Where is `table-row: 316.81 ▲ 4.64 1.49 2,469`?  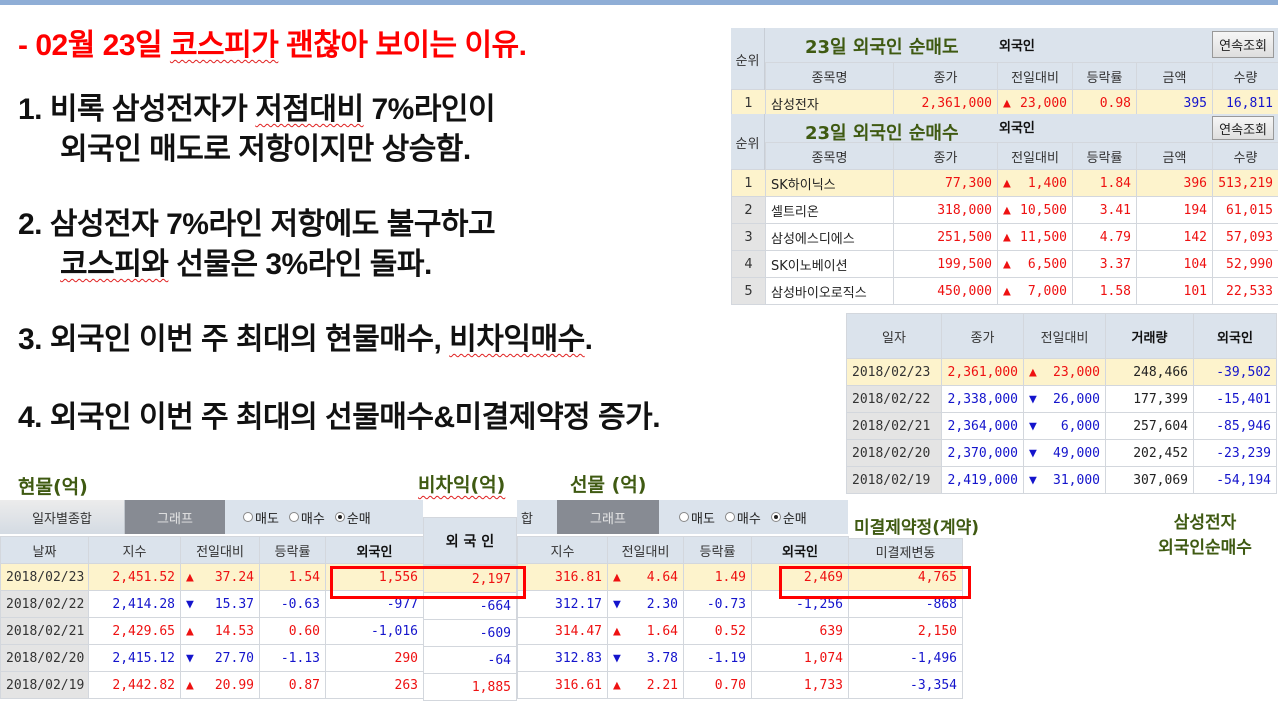 table-row: 316.81 ▲ 4.64 1.49 2,469 is located at coordinates (683, 577).